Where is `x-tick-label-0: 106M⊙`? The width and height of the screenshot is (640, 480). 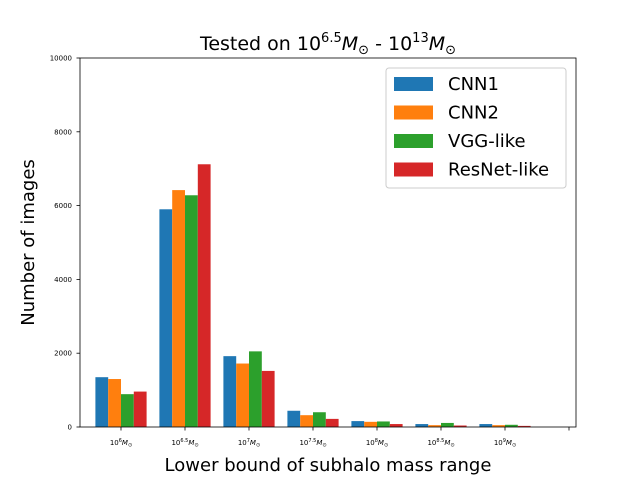
x-tick-label-0: 106M⊙ is located at coordinates (121, 443).